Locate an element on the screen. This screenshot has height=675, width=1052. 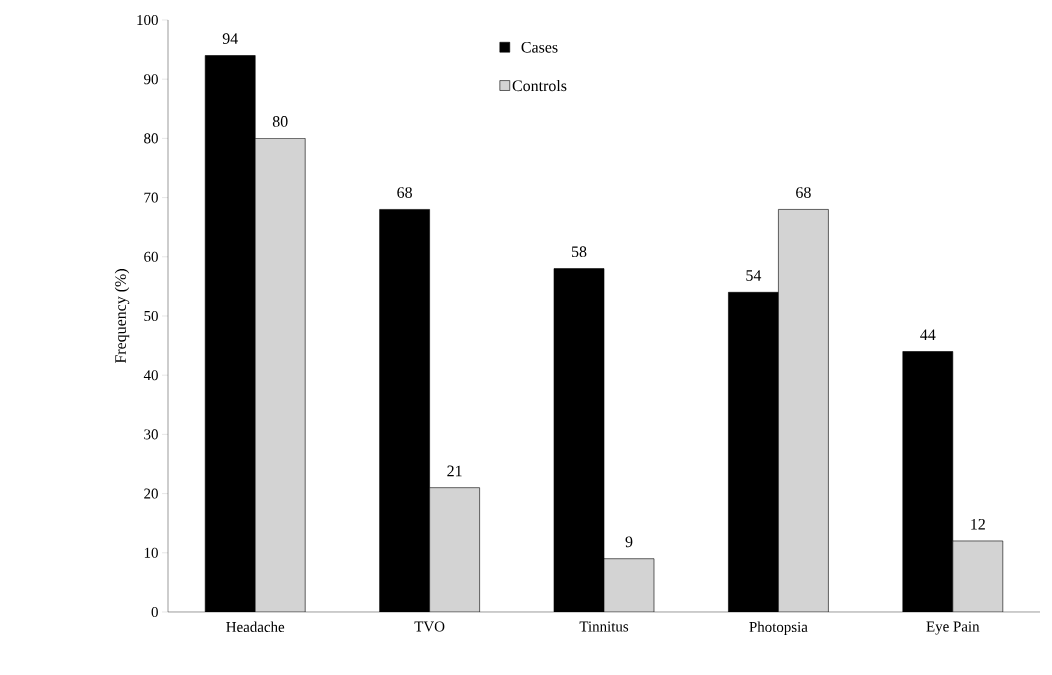
x-tick-label: Eye Pain is located at coordinates (953, 628).